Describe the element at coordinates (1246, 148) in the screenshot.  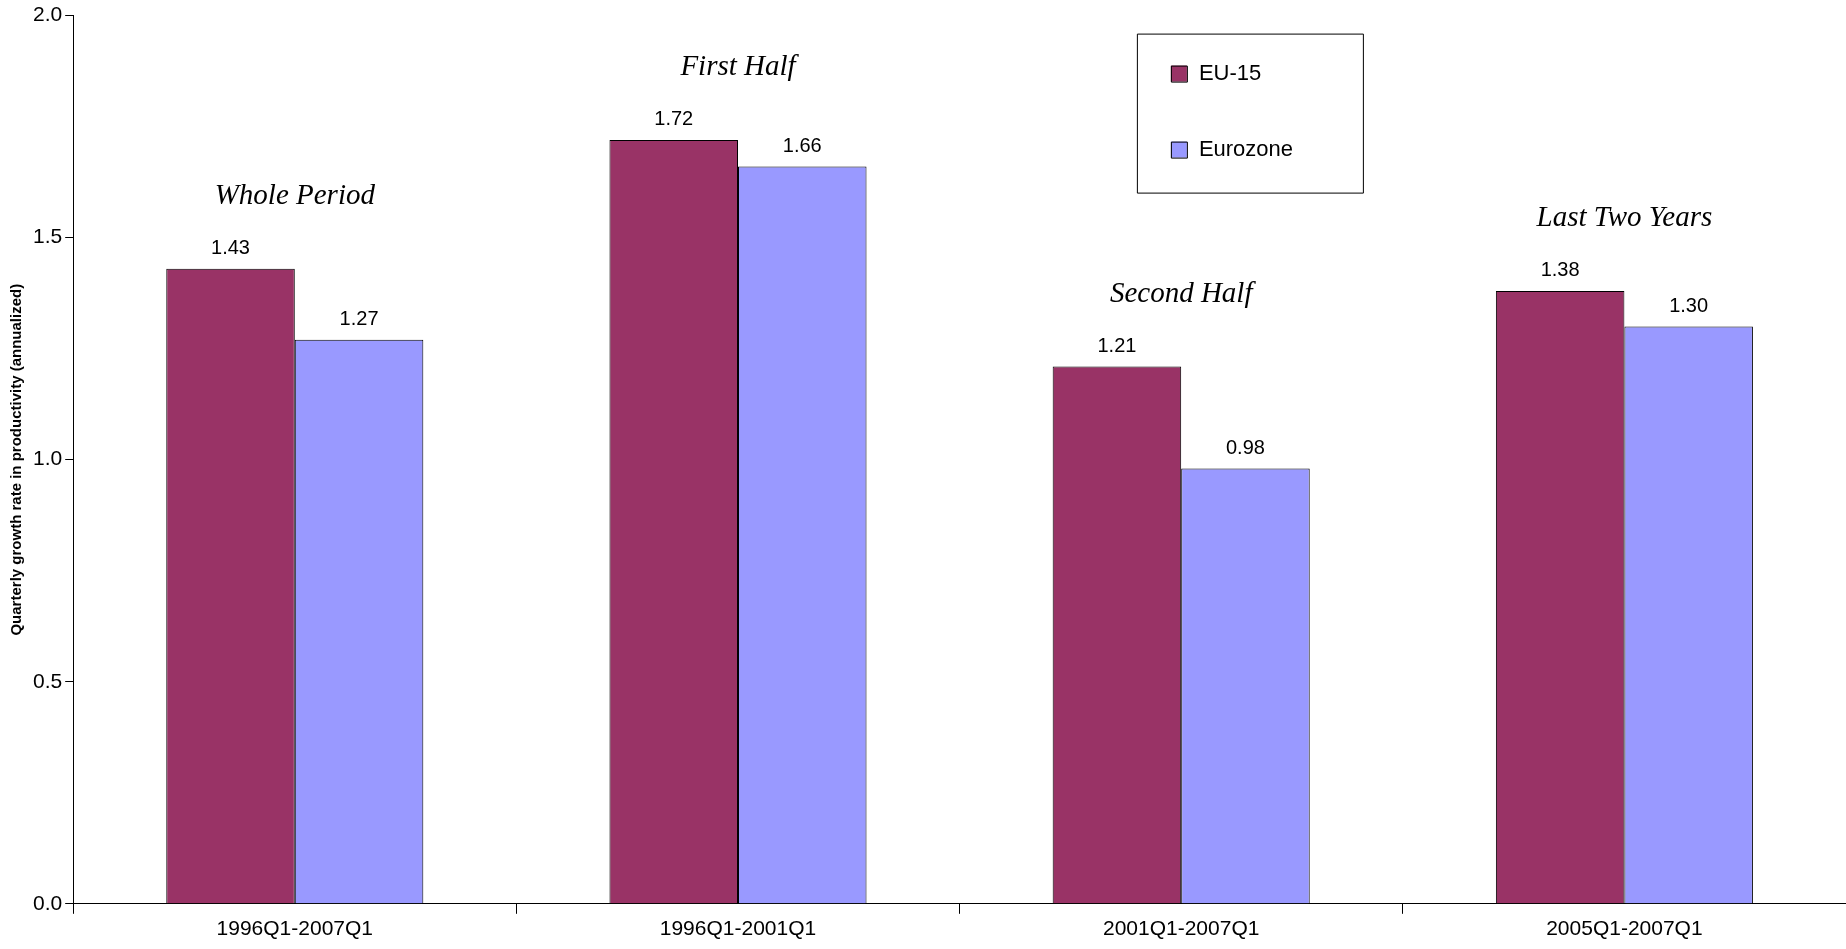
I see `legend-label: Eurozone` at that location.